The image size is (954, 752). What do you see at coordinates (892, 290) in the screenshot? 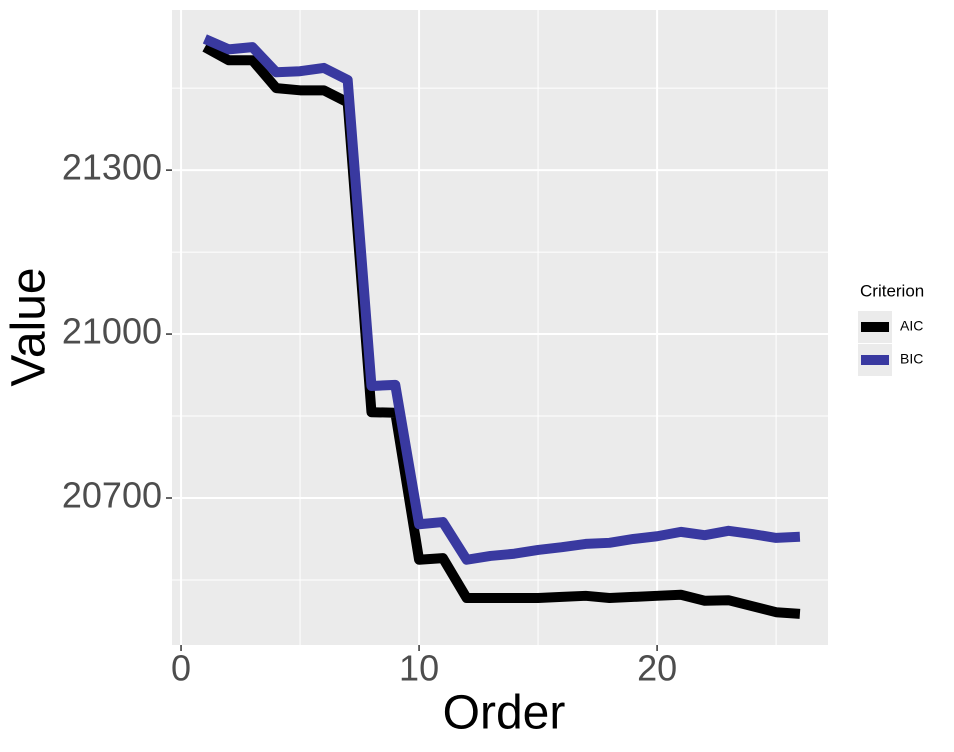
I see `legend-title: Criterion` at bounding box center [892, 290].